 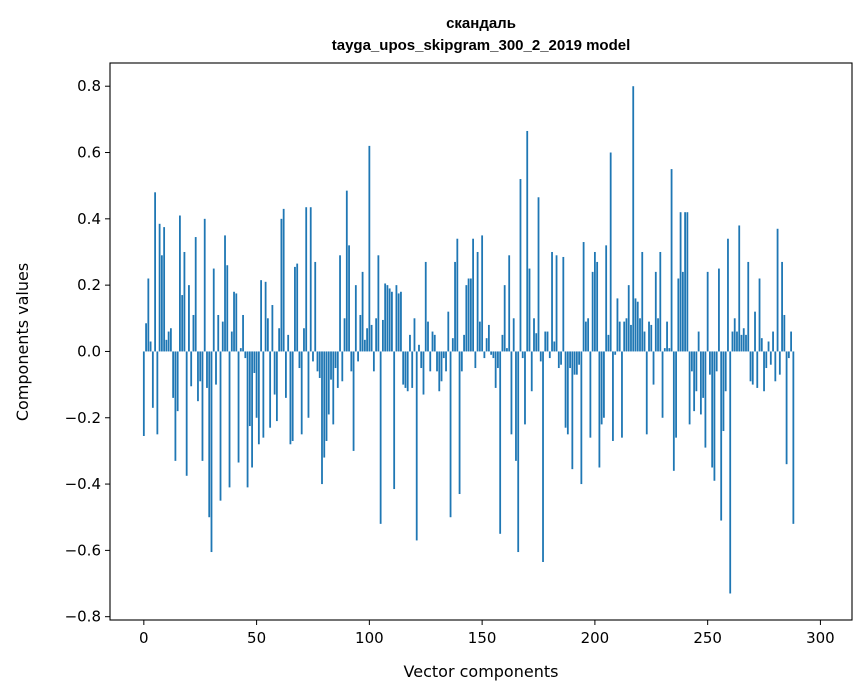 What do you see at coordinates (481, 23) in the screenshot?
I see `chart-title: скандаль` at bounding box center [481, 23].